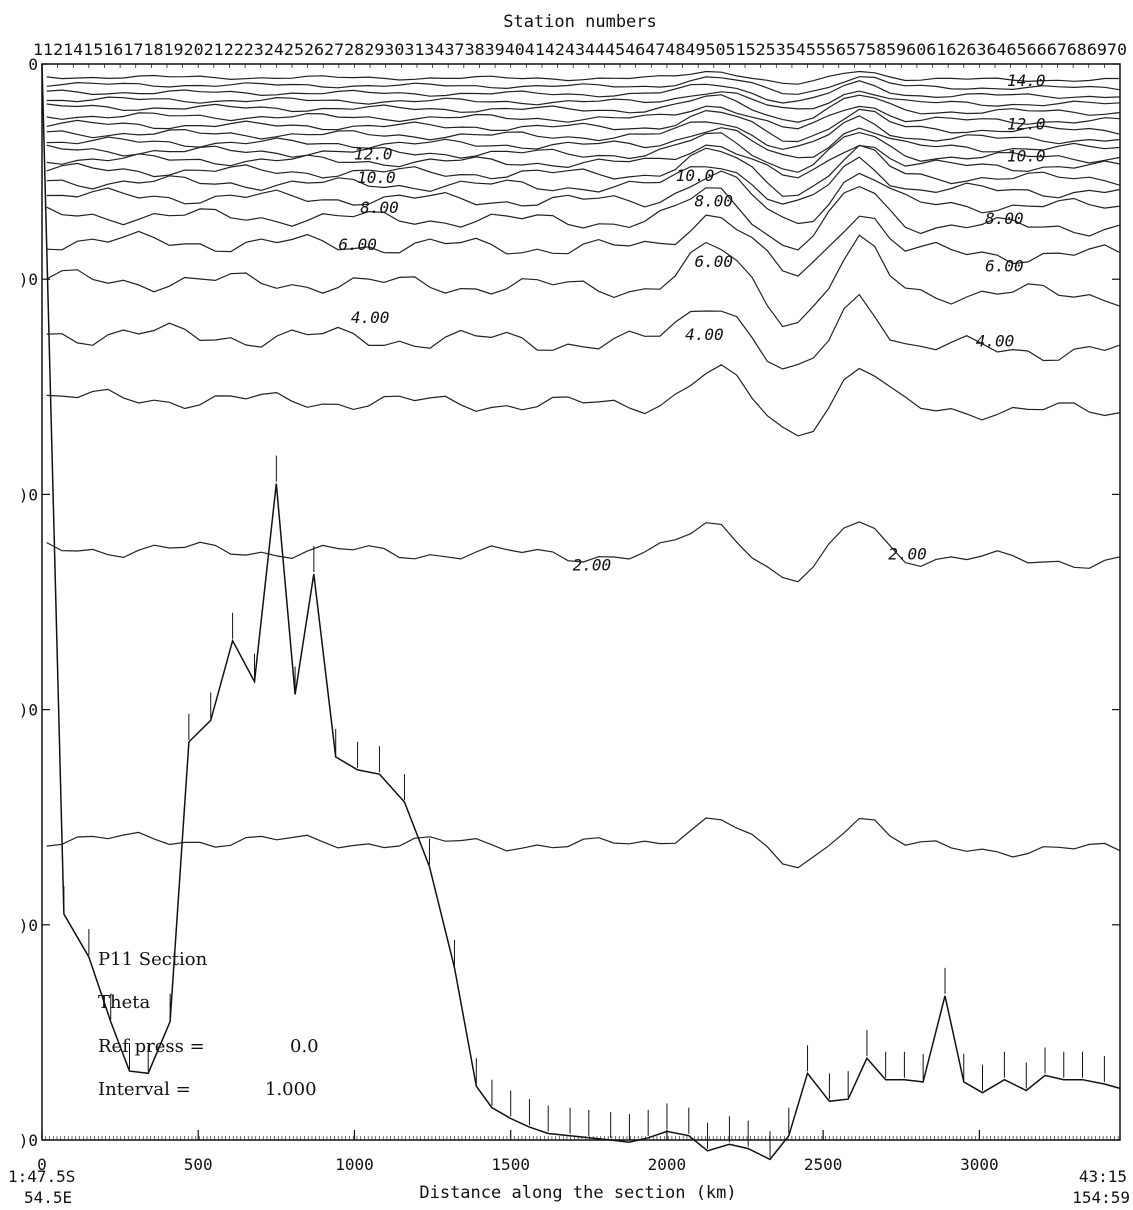 The image size is (1133, 1210). I want to click on start-latitude: 1:47.5S, so click(41, 1176).